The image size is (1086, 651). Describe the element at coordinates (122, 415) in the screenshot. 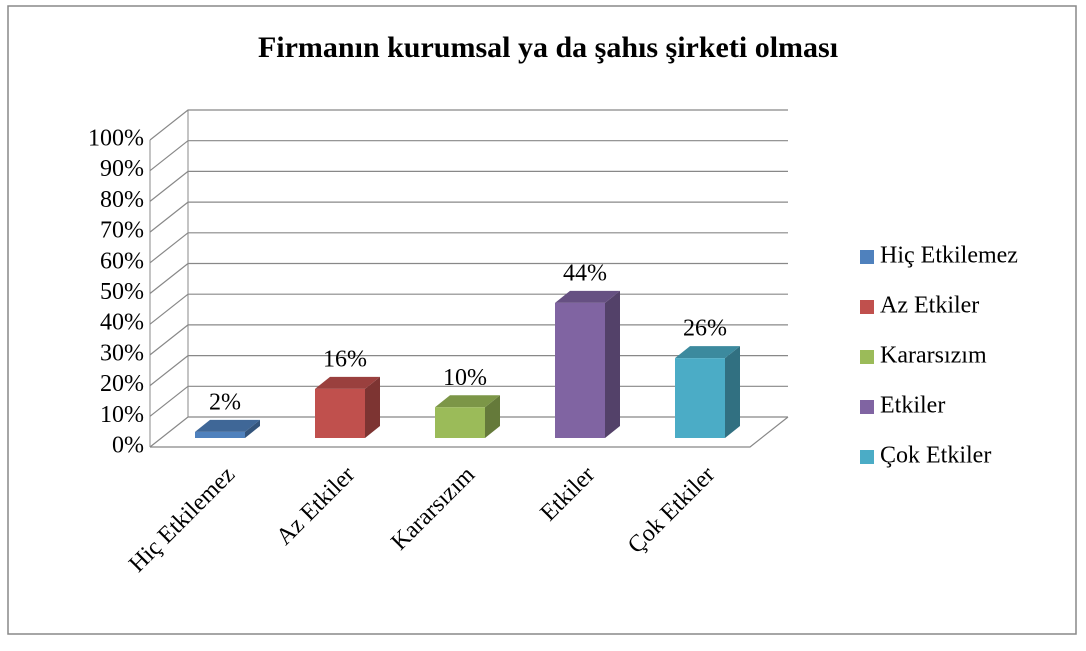

I see `y-tick-label: 10%` at that location.